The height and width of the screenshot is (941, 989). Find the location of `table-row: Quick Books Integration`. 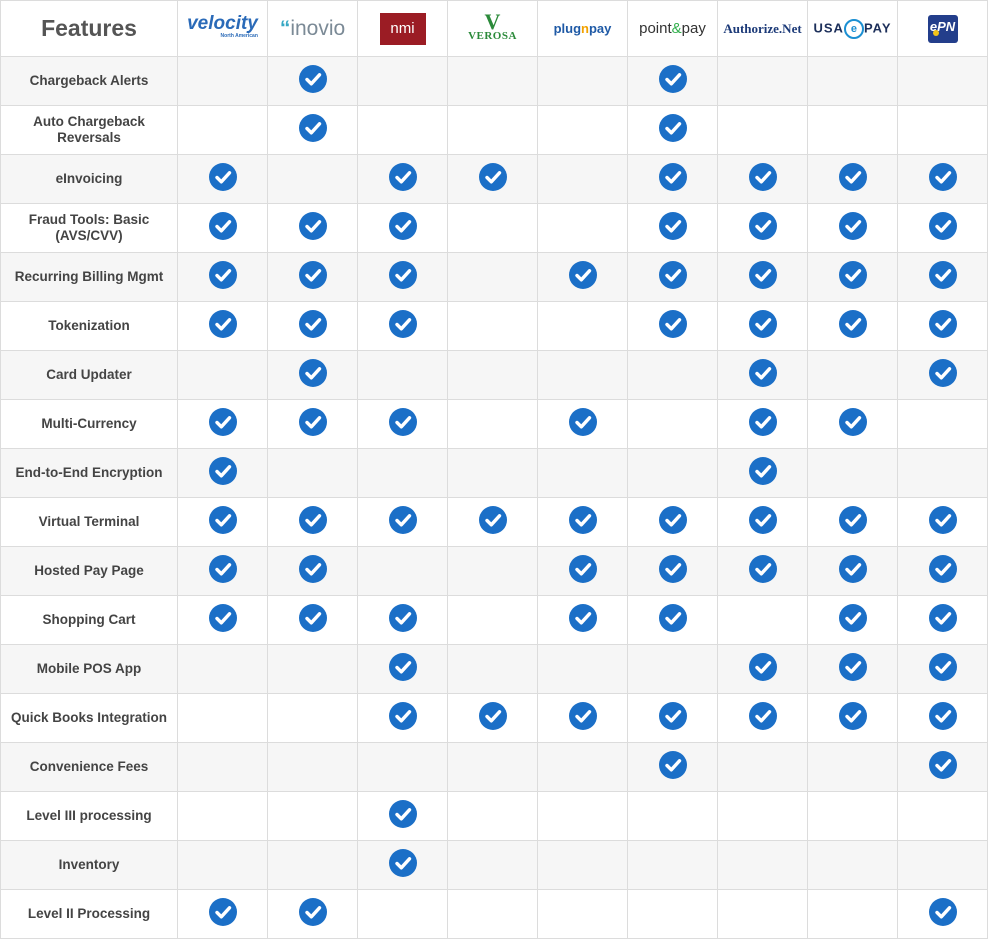

table-row: Quick Books Integration is located at coordinates (494, 718).